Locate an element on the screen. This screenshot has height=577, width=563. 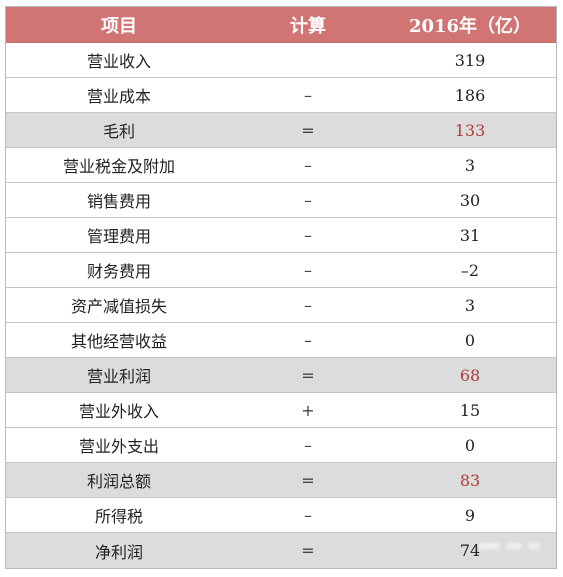
table-row: 销售费用 – 30 is located at coordinates (281, 200).